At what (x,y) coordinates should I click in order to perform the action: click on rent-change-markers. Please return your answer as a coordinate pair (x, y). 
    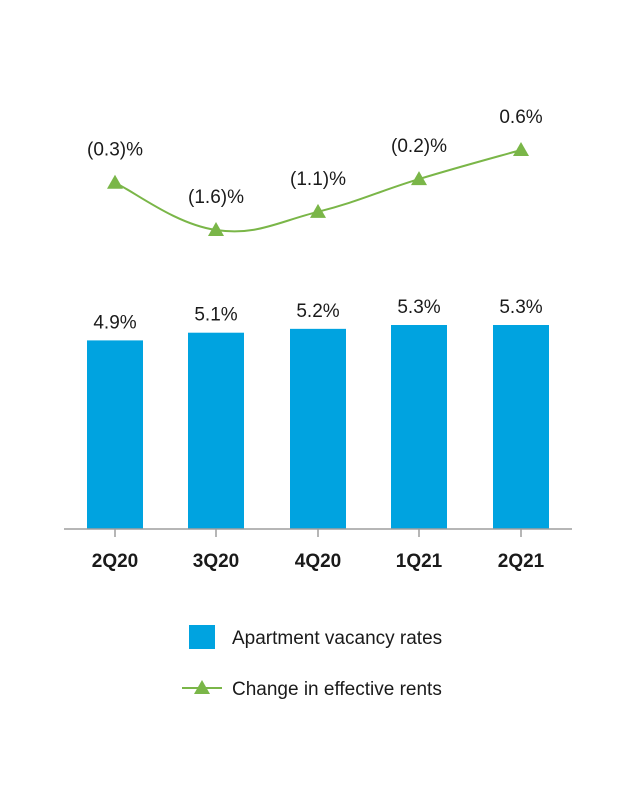
    Looking at the image, I should click on (318, 189).